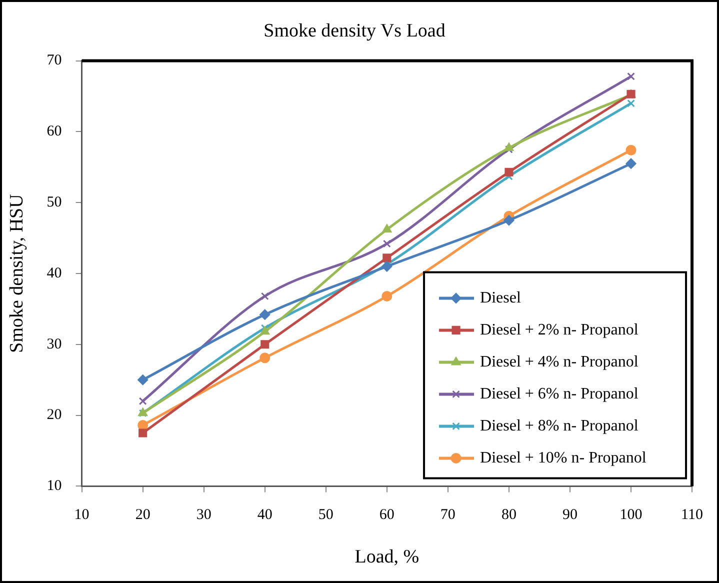 This screenshot has width=719, height=583. I want to click on y-axis-title: Smoke density, HSU, so click(17, 273).